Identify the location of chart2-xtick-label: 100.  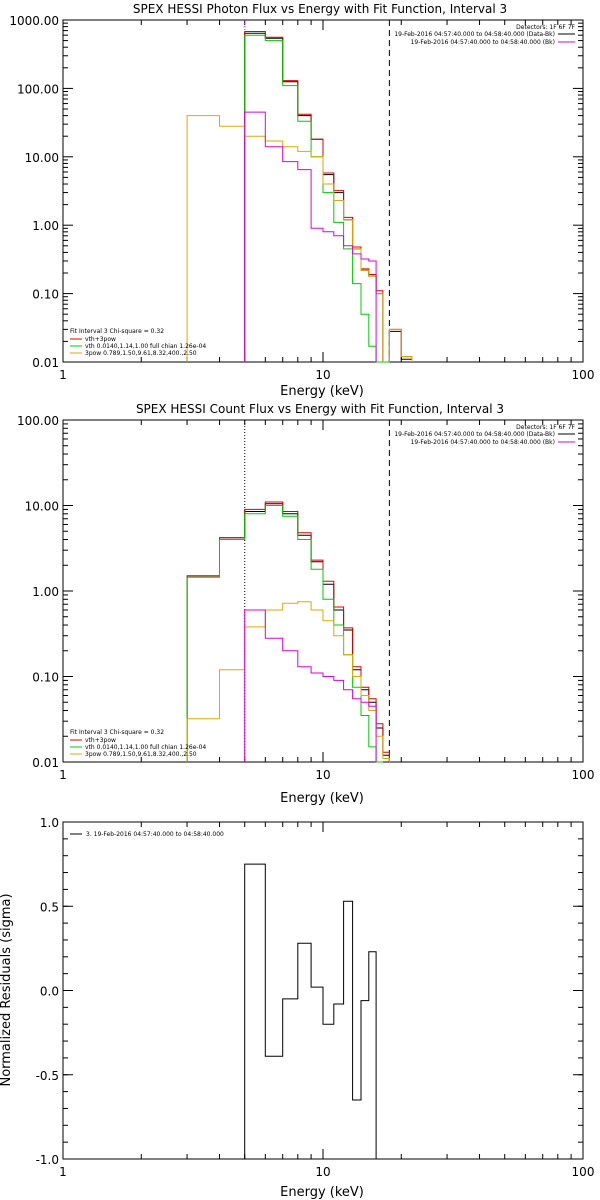
(583, 775).